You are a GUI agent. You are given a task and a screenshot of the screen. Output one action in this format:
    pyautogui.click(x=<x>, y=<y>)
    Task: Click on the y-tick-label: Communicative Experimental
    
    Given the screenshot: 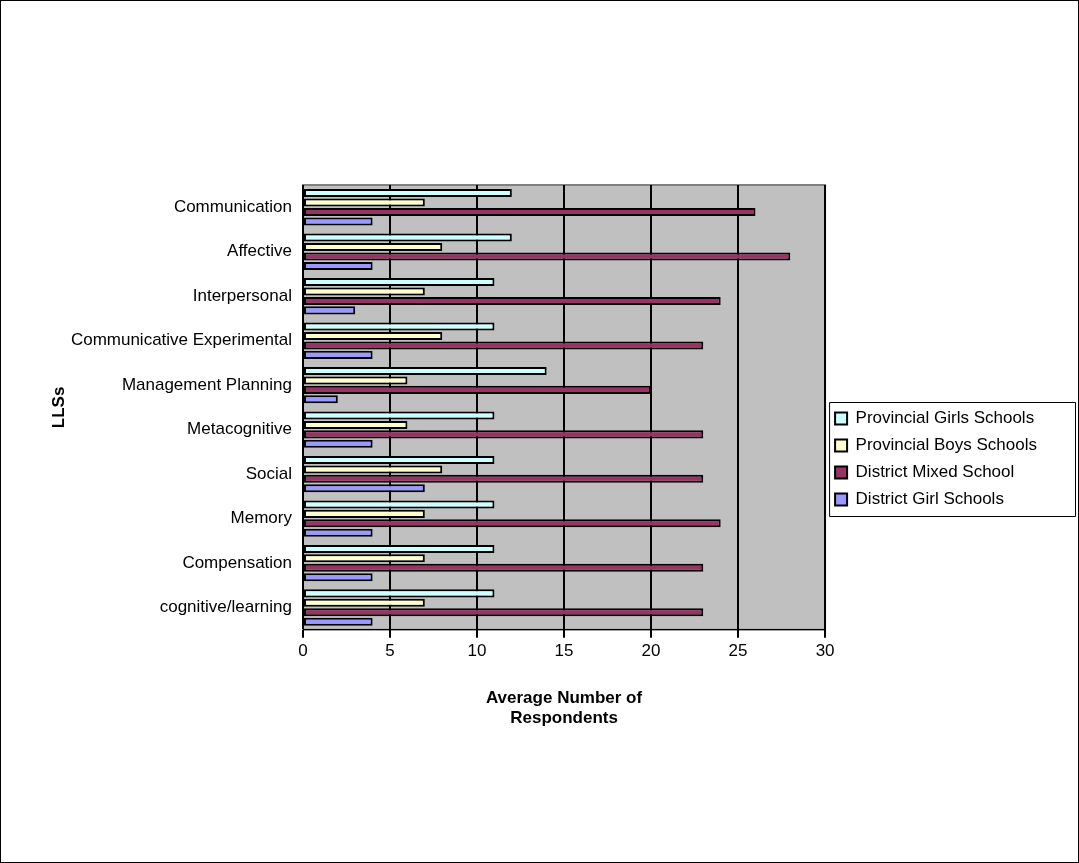 What is the action you would take?
    pyautogui.click(x=181, y=340)
    